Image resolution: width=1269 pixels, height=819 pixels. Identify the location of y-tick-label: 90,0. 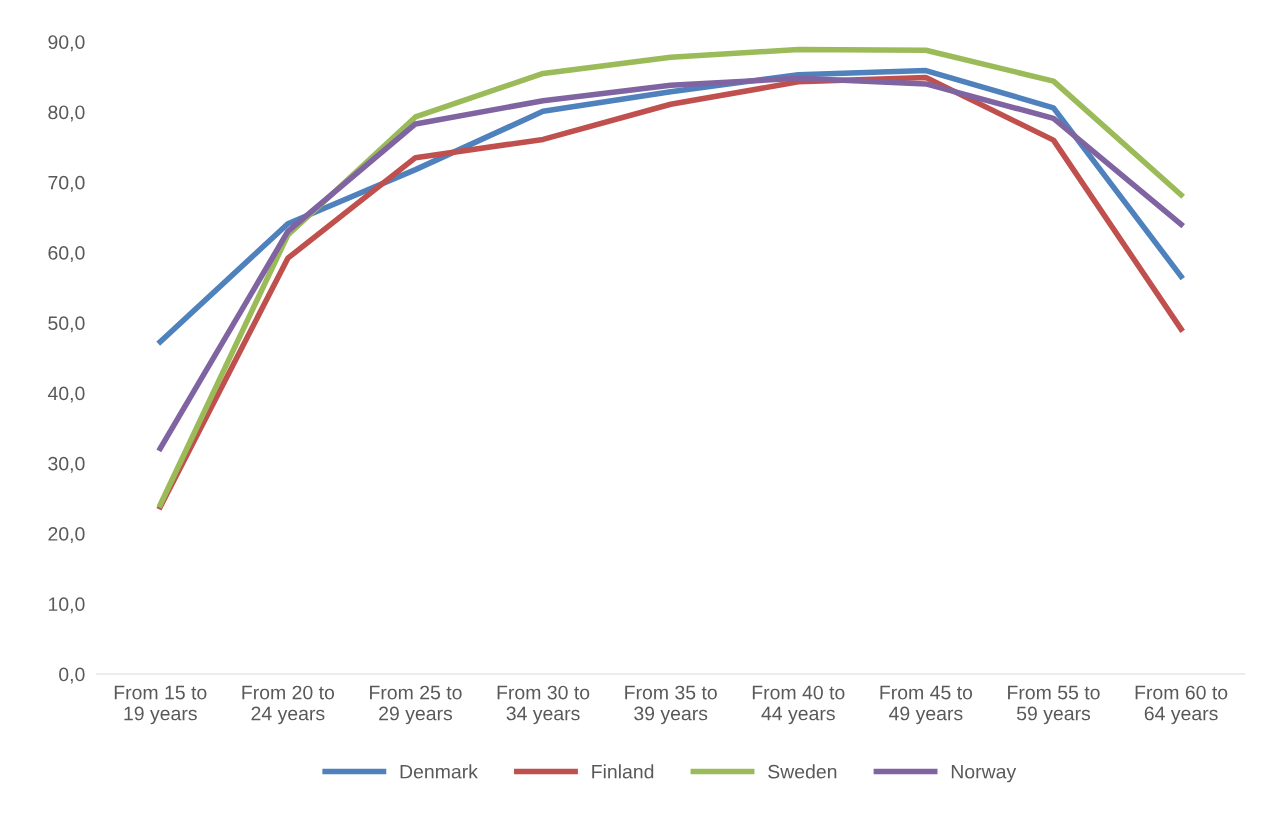
(66, 43).